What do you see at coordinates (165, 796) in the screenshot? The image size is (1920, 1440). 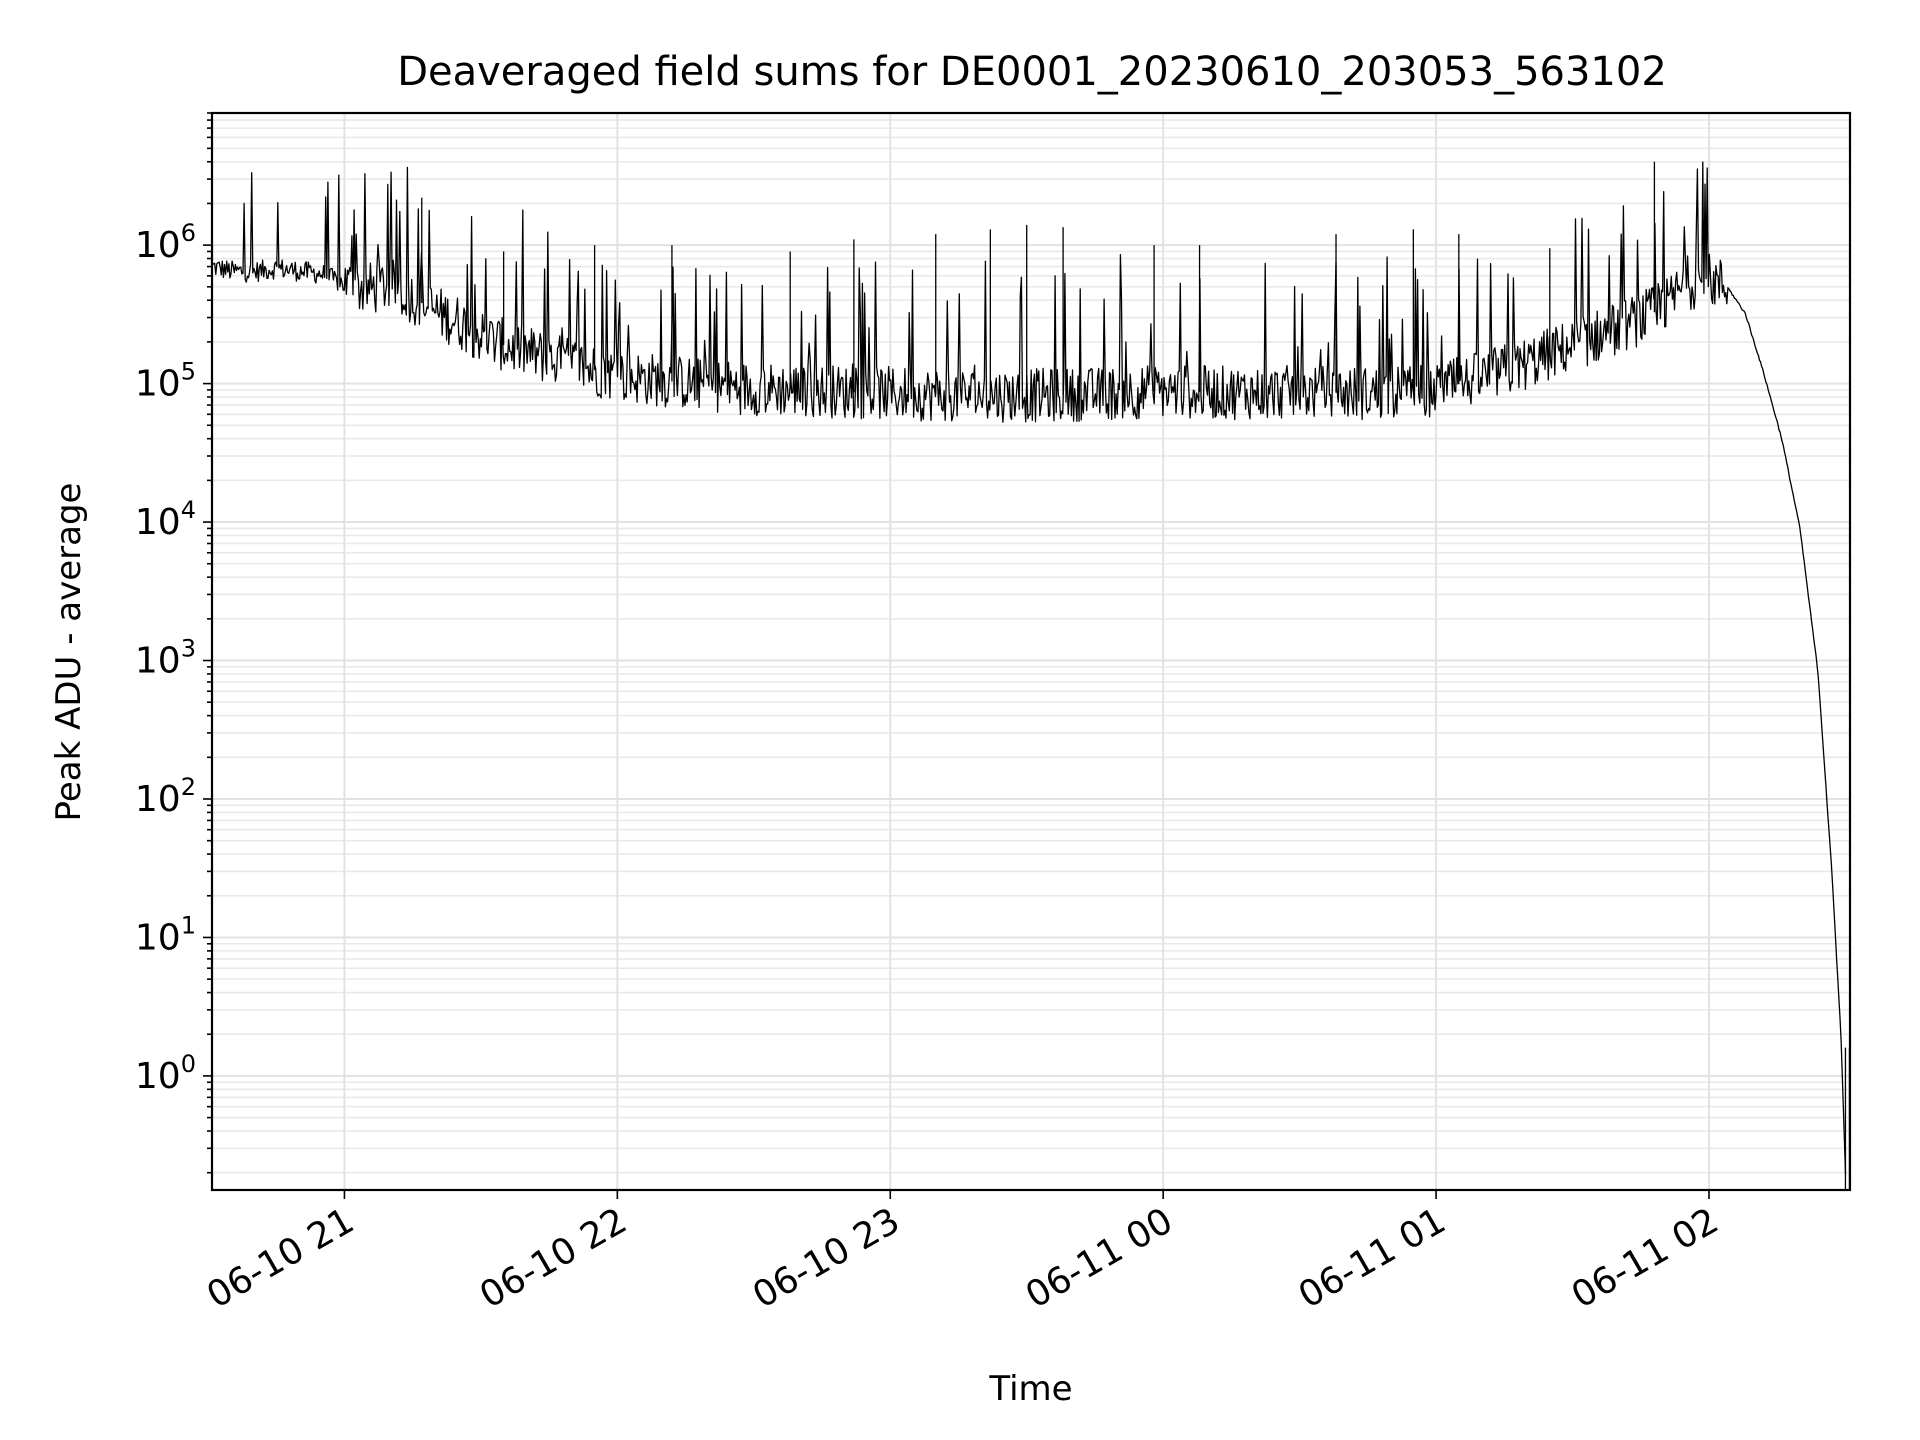 I see `y-tick-label: 10²` at bounding box center [165, 796].